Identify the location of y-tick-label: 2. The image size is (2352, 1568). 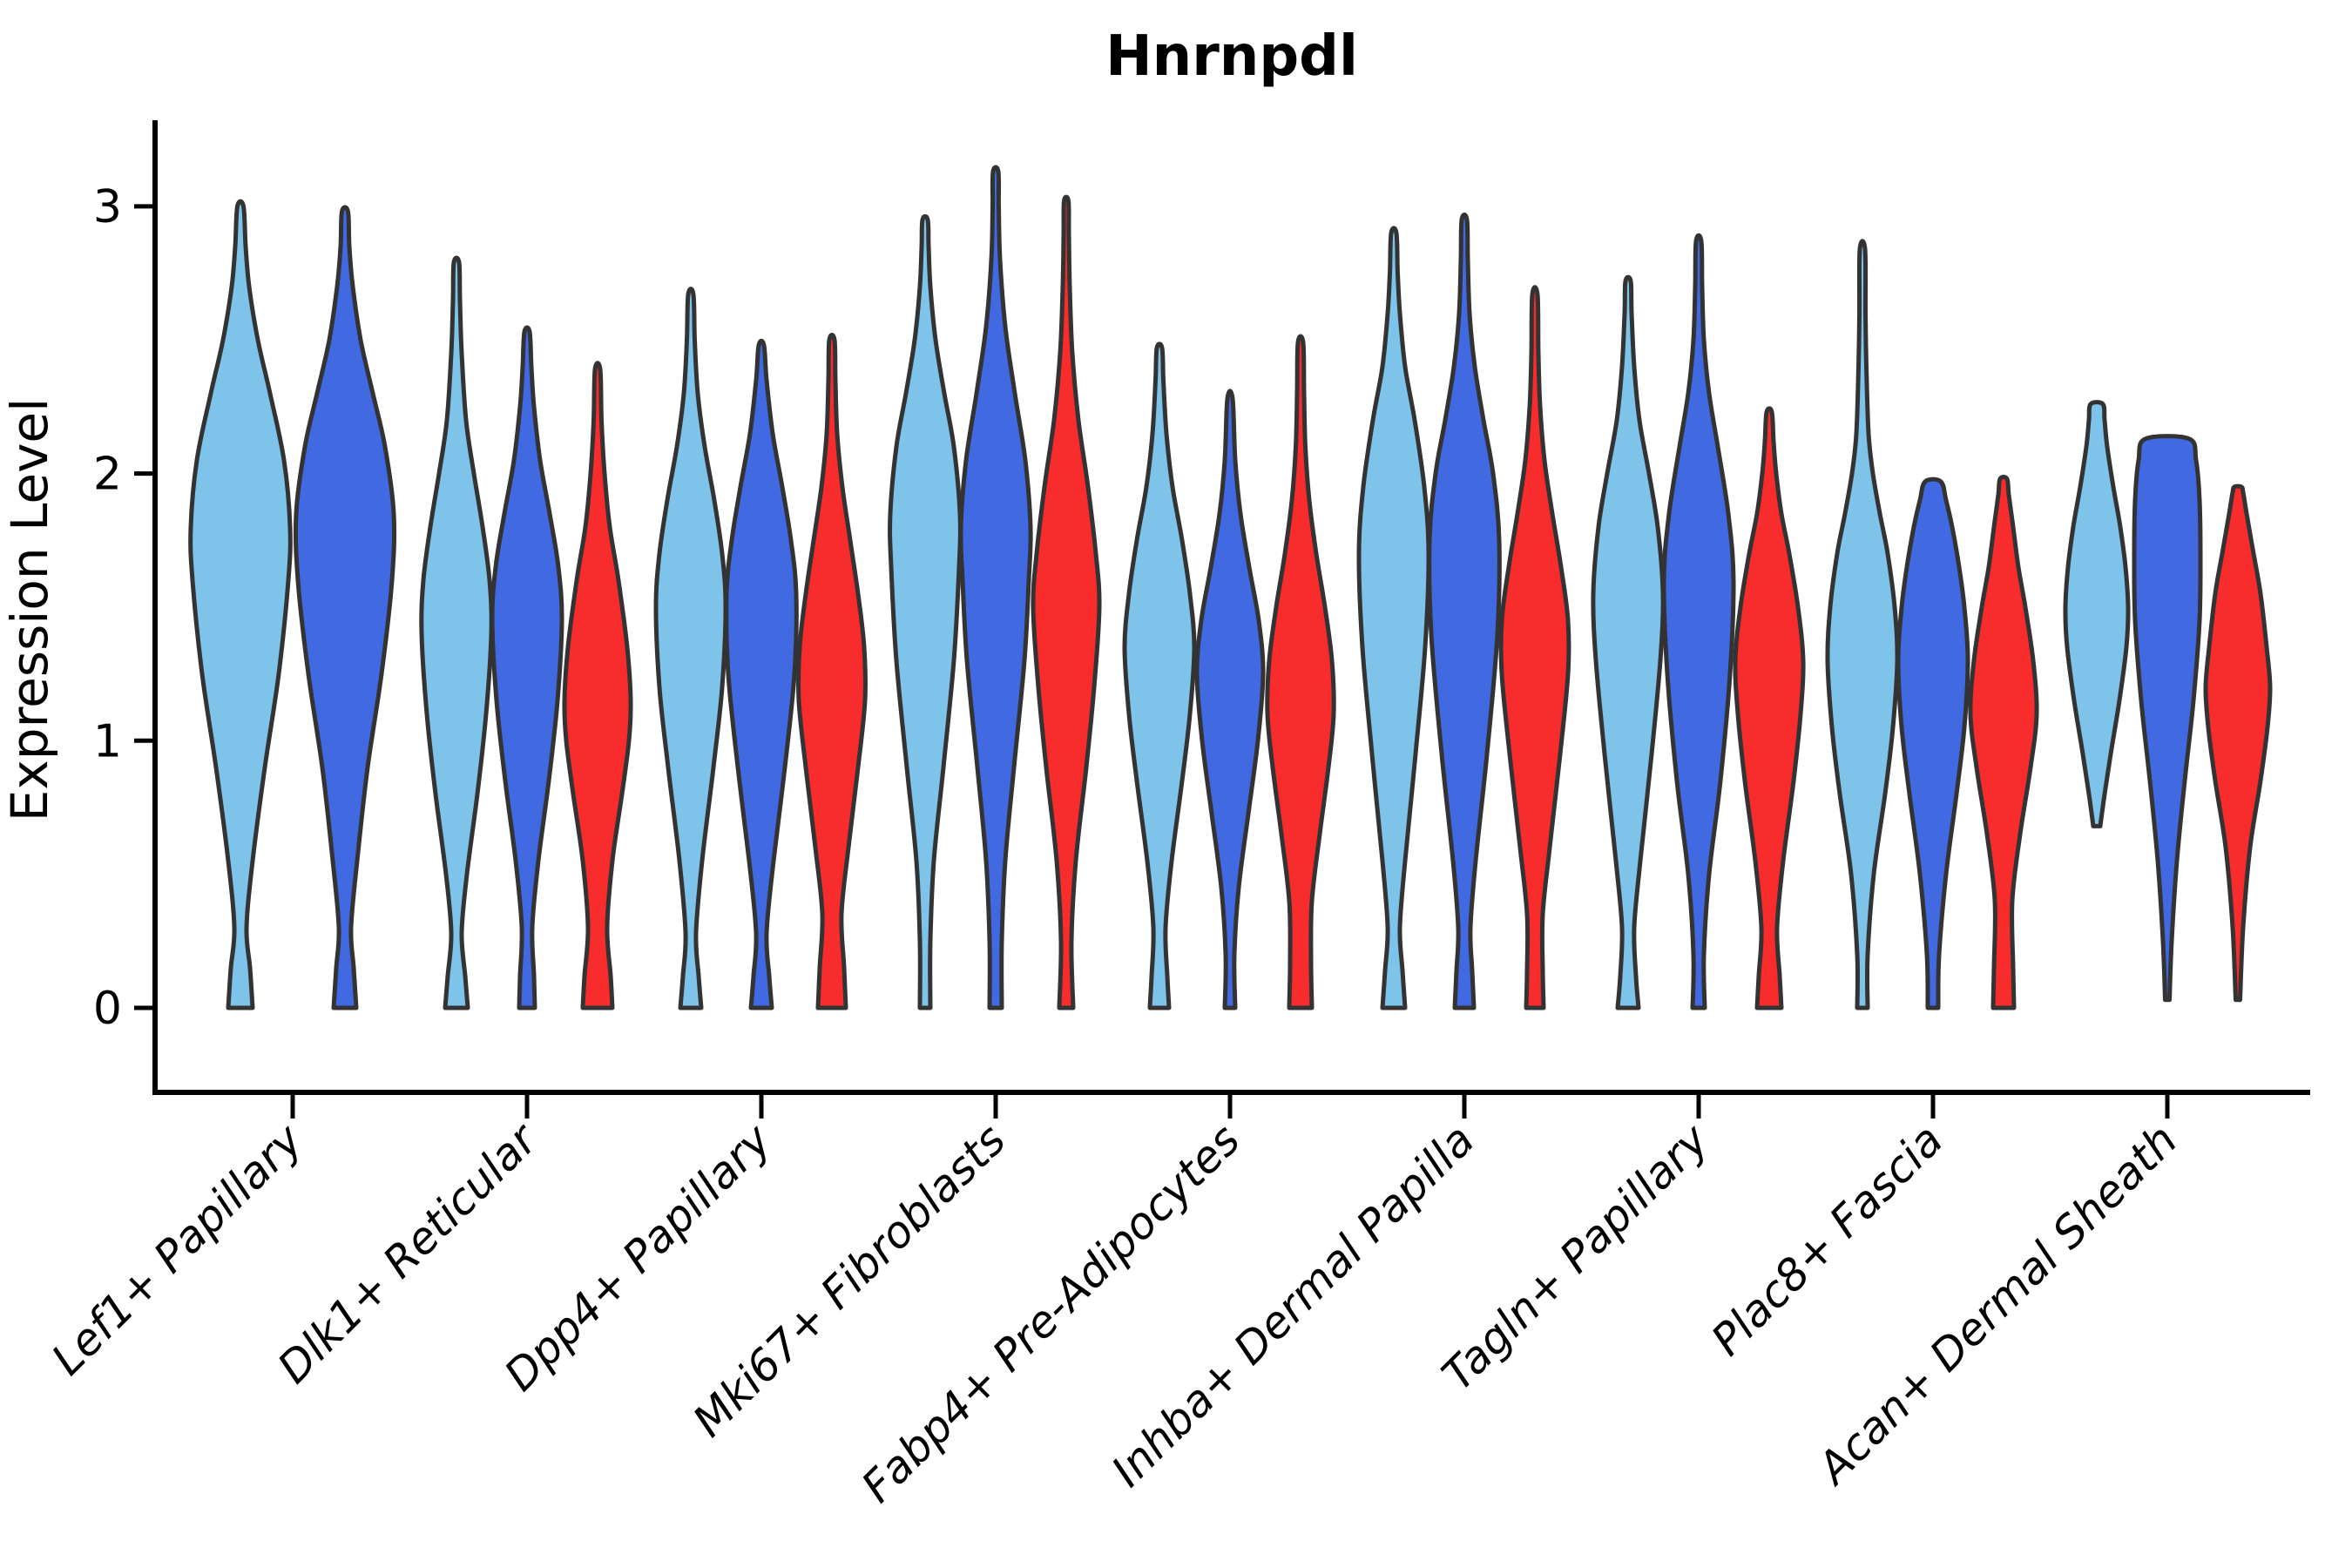
(107, 475).